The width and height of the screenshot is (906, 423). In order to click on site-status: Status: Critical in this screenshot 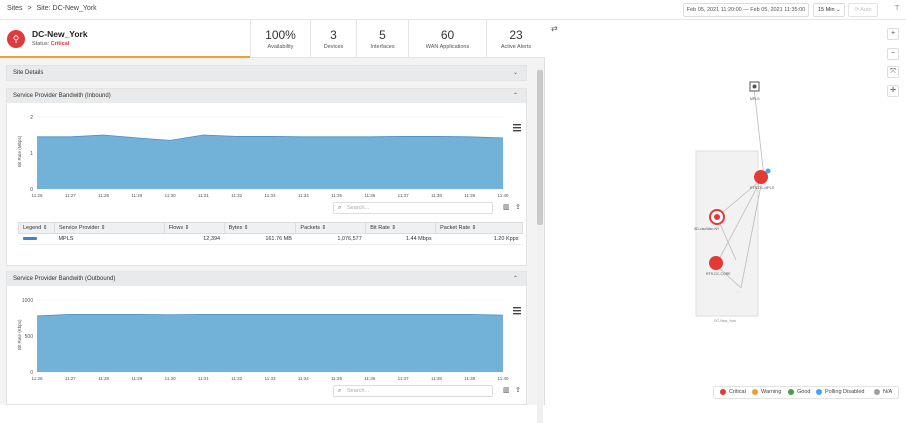, I will do `click(50, 44)`.